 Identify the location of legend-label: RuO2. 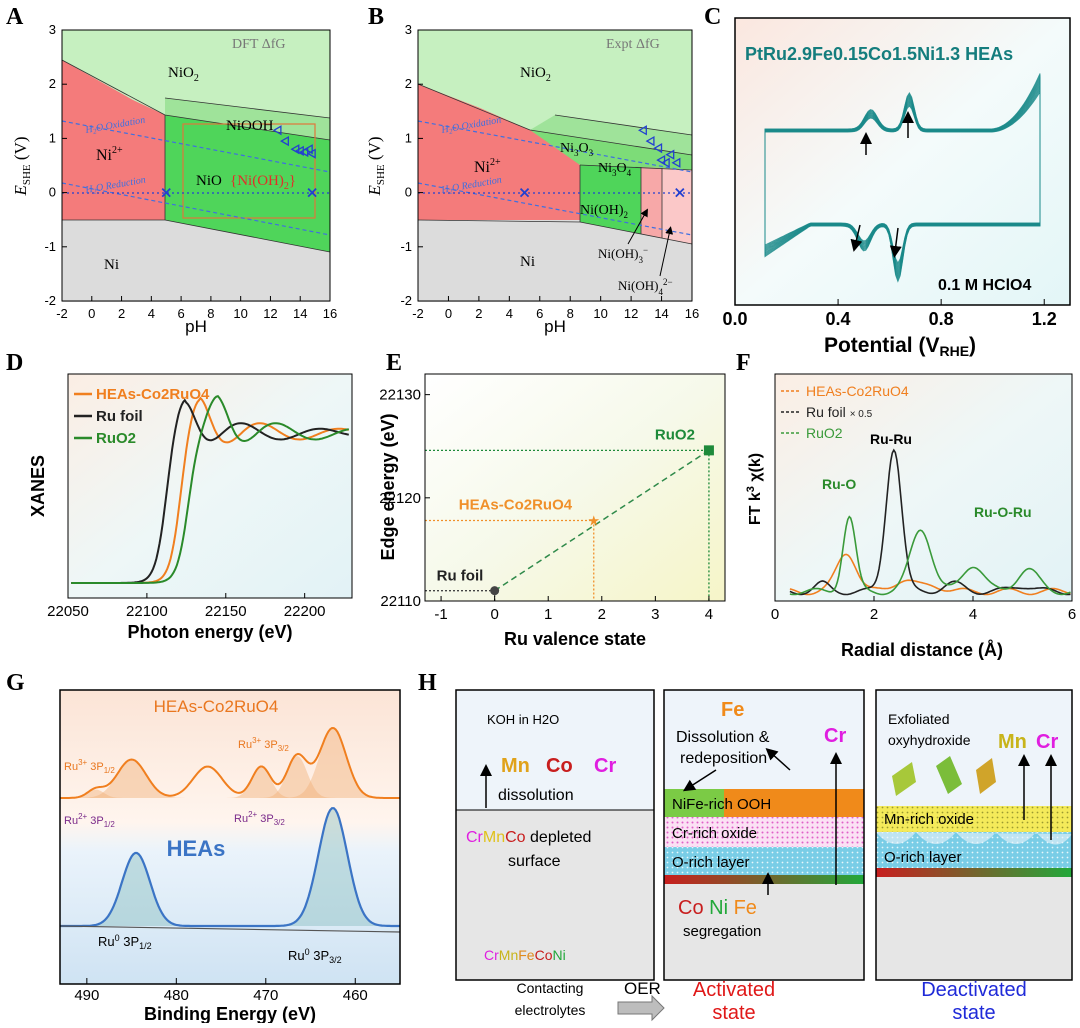
(116, 438).